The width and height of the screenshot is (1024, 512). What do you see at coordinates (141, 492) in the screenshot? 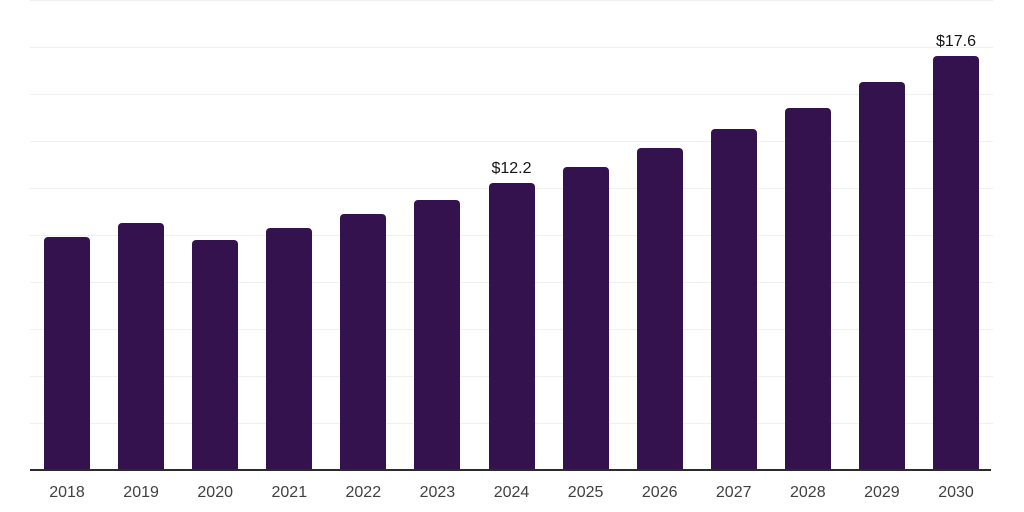
I see `x-tick-label-2019: 2019` at bounding box center [141, 492].